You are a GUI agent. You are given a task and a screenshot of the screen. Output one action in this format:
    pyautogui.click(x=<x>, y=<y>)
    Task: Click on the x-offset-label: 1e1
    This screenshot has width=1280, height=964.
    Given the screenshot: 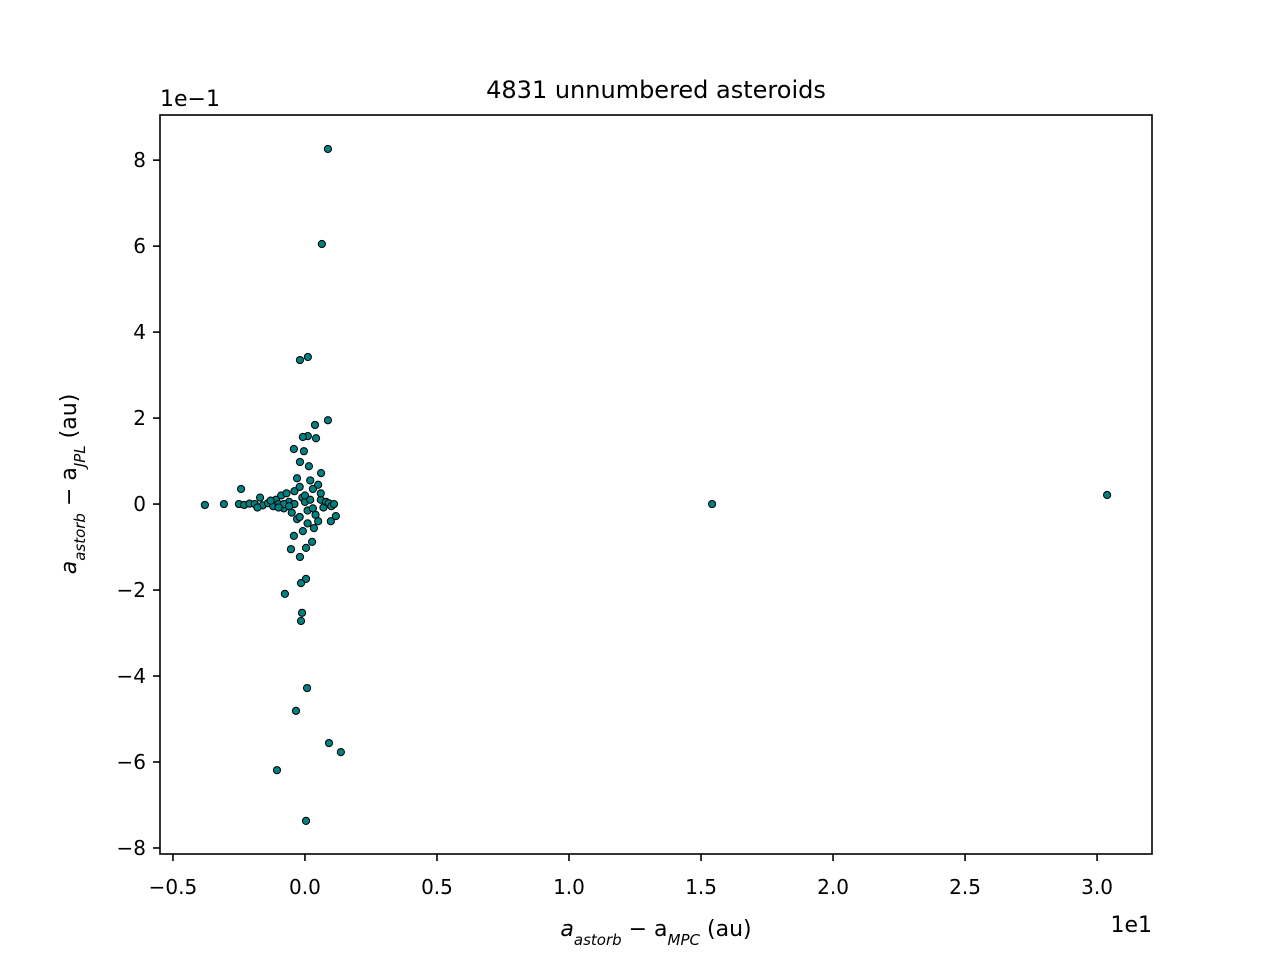 What is the action you would take?
    pyautogui.click(x=1131, y=925)
    